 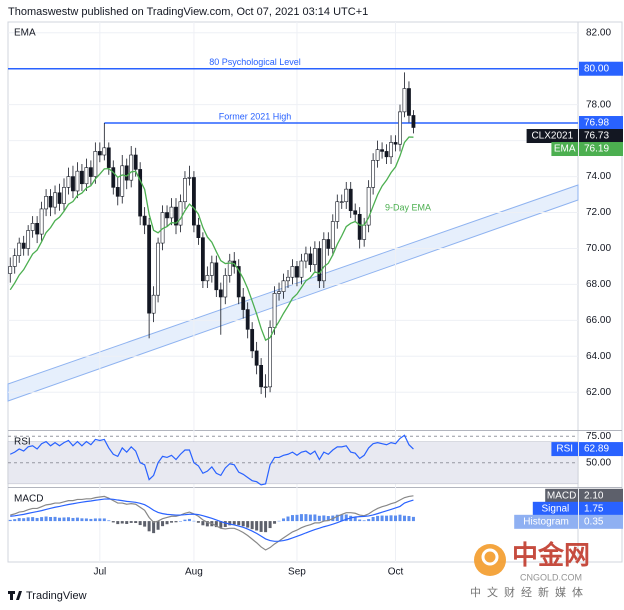 I want to click on footer-brand: TradingView, so click(x=56, y=596).